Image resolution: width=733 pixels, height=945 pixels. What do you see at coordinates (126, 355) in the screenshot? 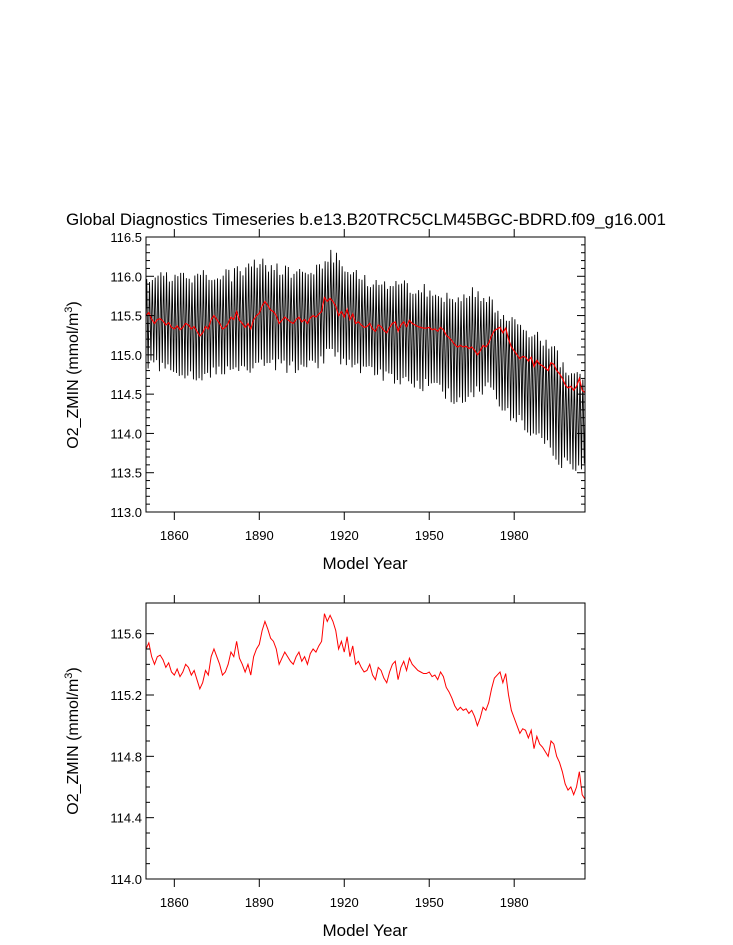
I see `y-tick-label: 115.0` at bounding box center [126, 355].